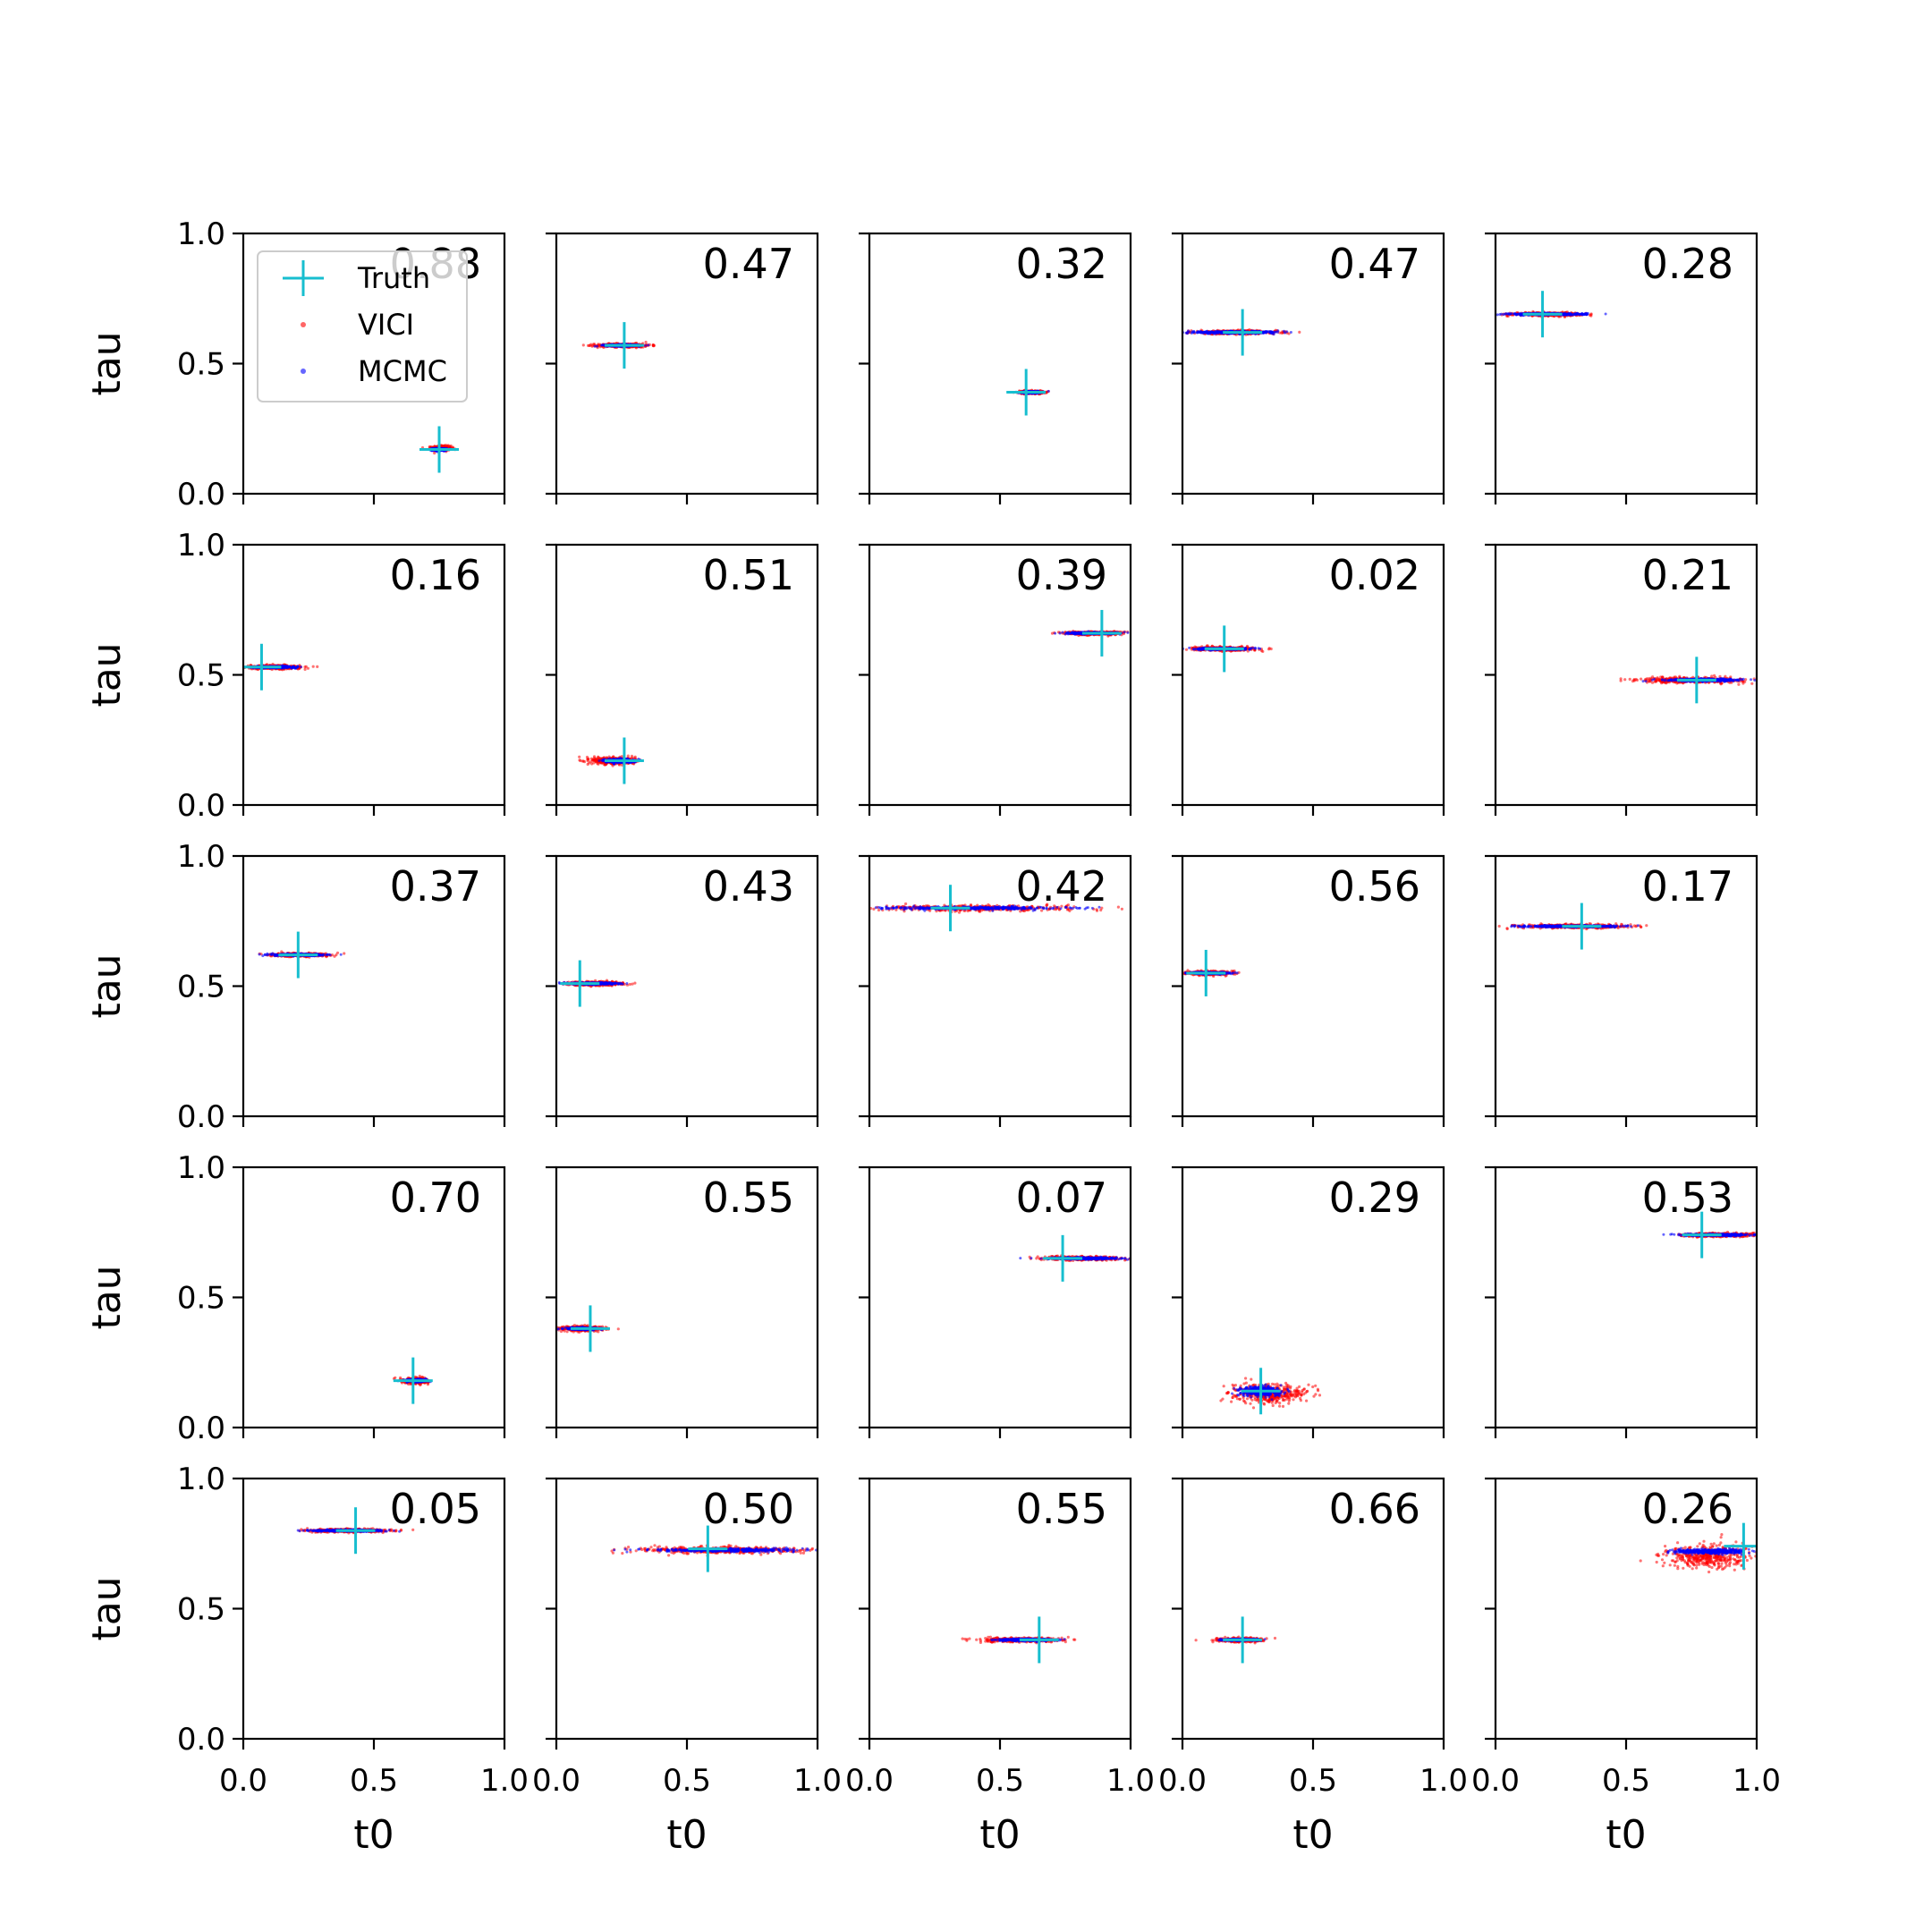  What do you see at coordinates (1618, 368) in the screenshot?
I see `panel-4: 0.28` at bounding box center [1618, 368].